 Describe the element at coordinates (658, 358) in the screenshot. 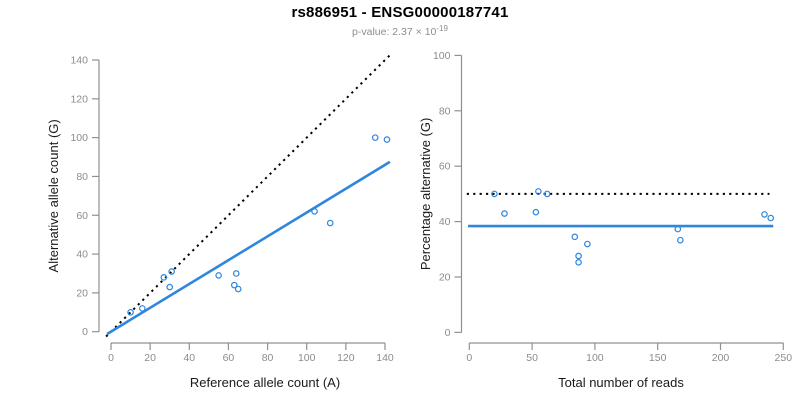

I see `x-tick-label: 150` at that location.